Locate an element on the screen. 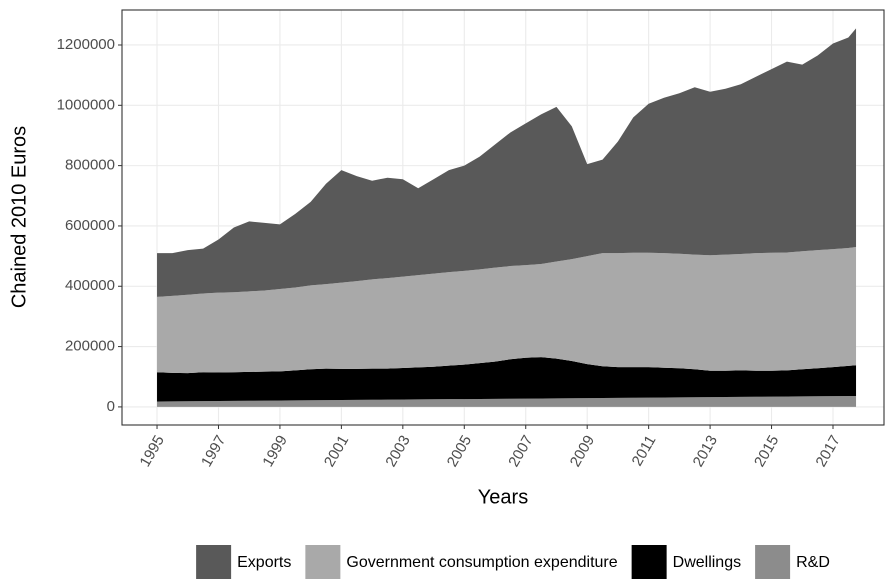 The height and width of the screenshot is (584, 885). x-tick-label: 2013 is located at coordinates (705, 450).